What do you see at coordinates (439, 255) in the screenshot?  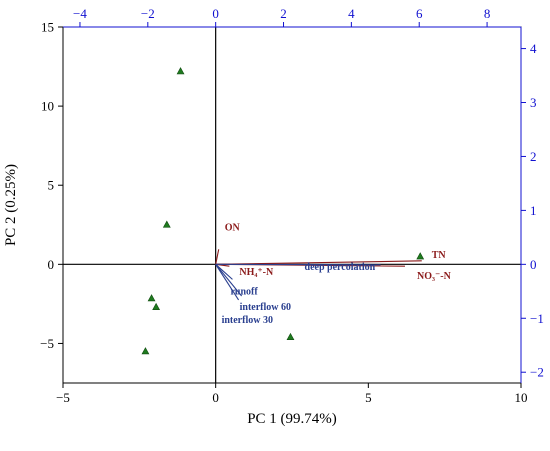 I see `loading-label: TN` at bounding box center [439, 255].